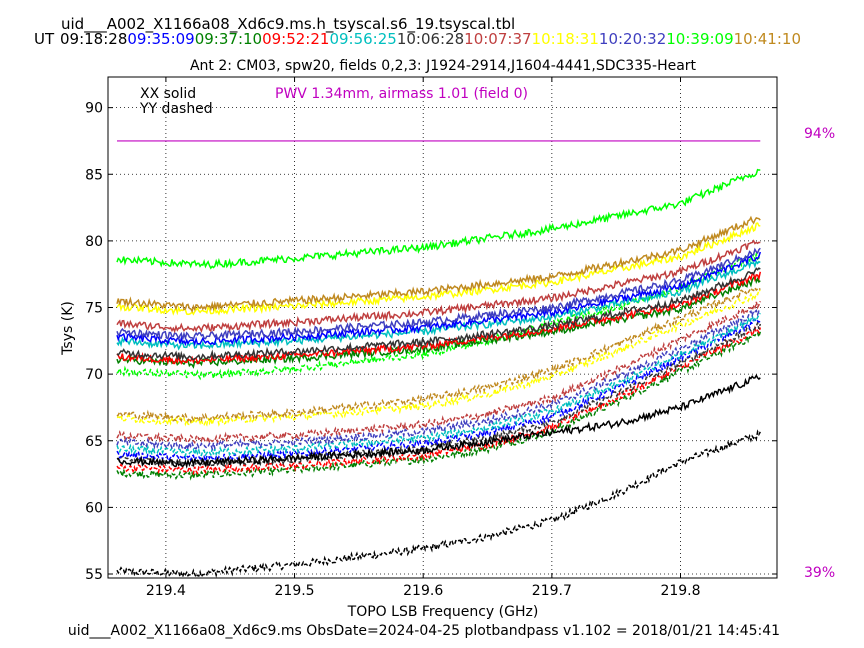 This screenshot has width=864, height=648. I want to click on ut-time-0: 09:18:28, so click(93, 39).